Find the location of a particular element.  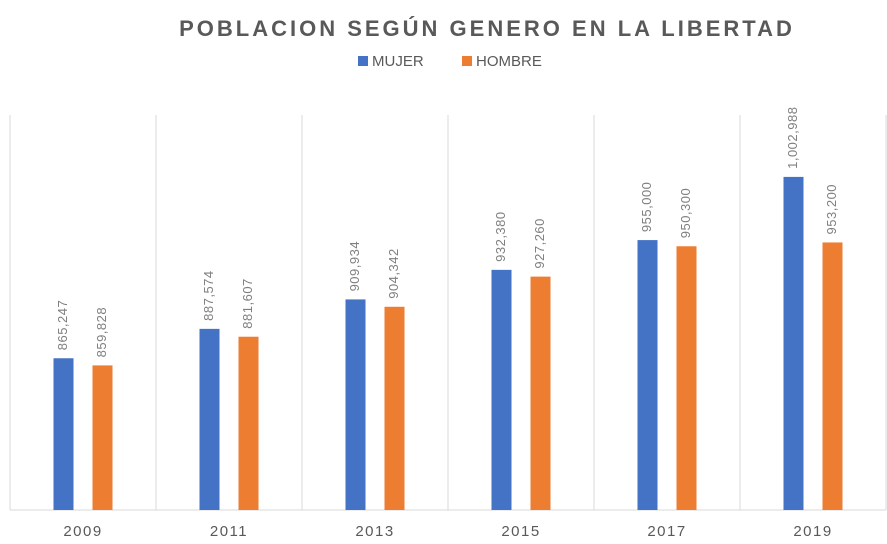

x-tick-label: 2015 is located at coordinates (520, 531).